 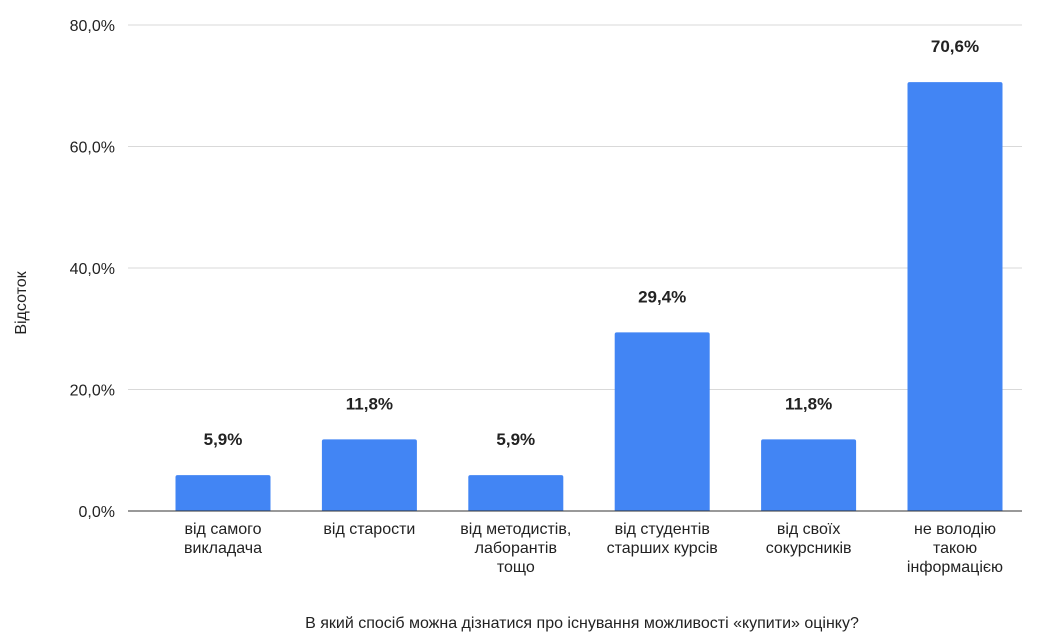 I want to click on x-tick-label-line: лаборантів, so click(x=516, y=548).